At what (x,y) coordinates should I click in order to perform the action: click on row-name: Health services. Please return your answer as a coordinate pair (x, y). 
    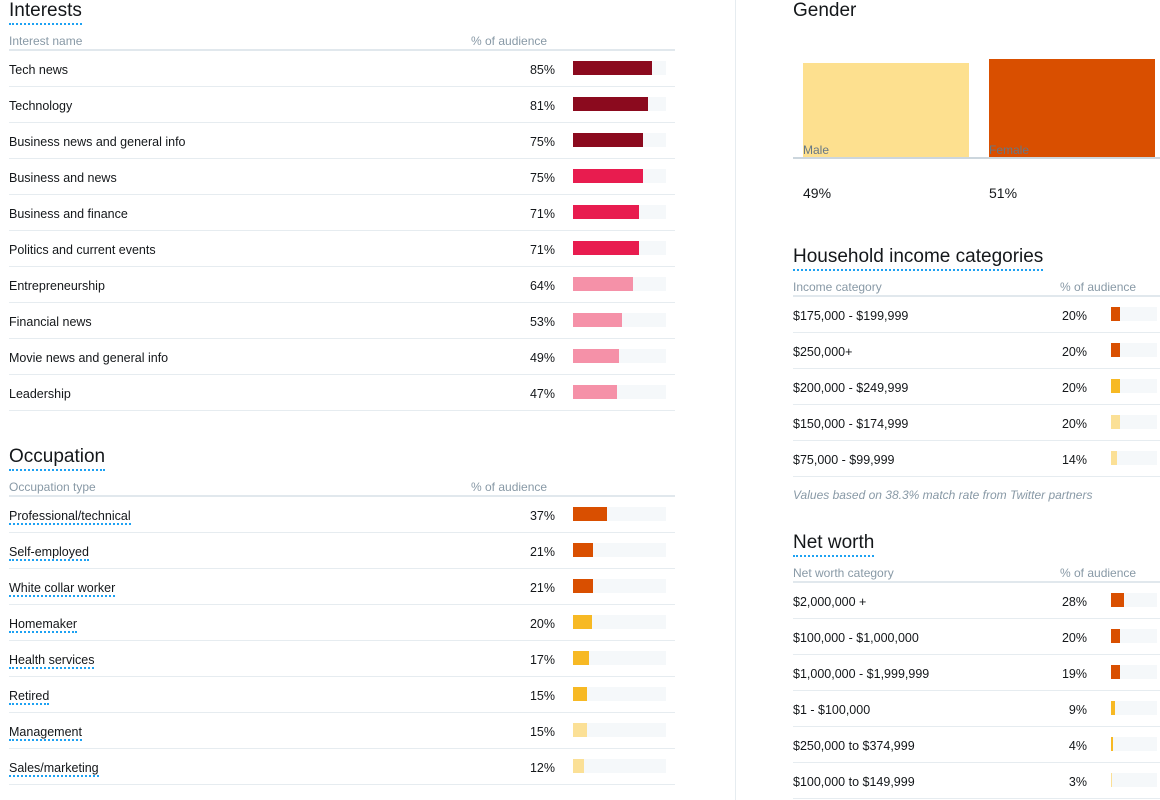
    Looking at the image, I should click on (52, 661).